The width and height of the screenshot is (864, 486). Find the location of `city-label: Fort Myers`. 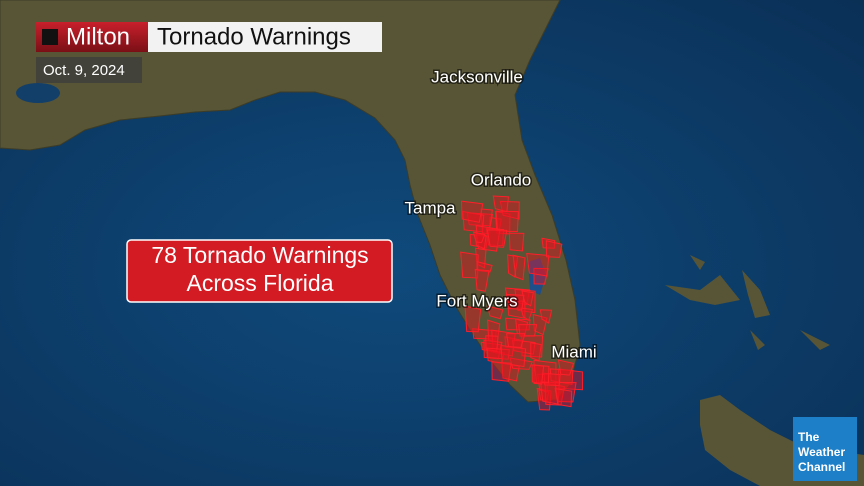

city-label: Fort Myers is located at coordinates (476, 300).